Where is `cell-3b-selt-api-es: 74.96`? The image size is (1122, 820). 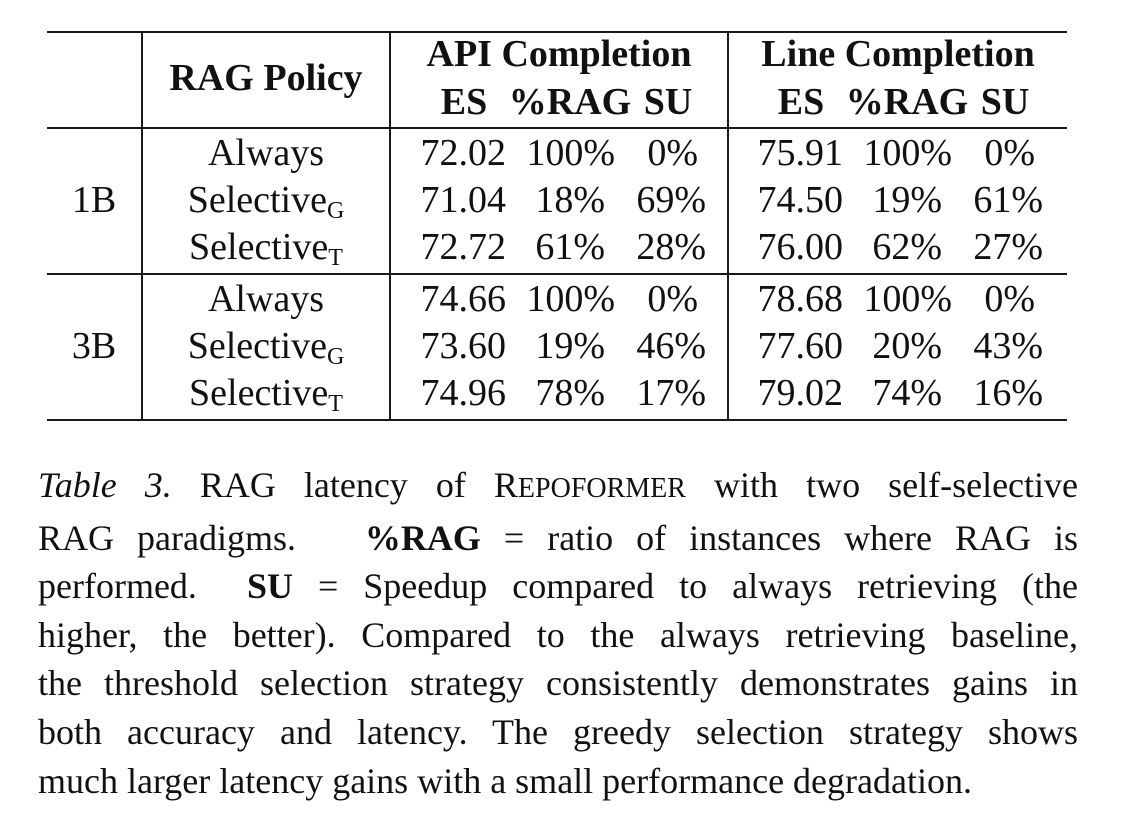 cell-3b-selt-api-es: 74.96 is located at coordinates (463, 393).